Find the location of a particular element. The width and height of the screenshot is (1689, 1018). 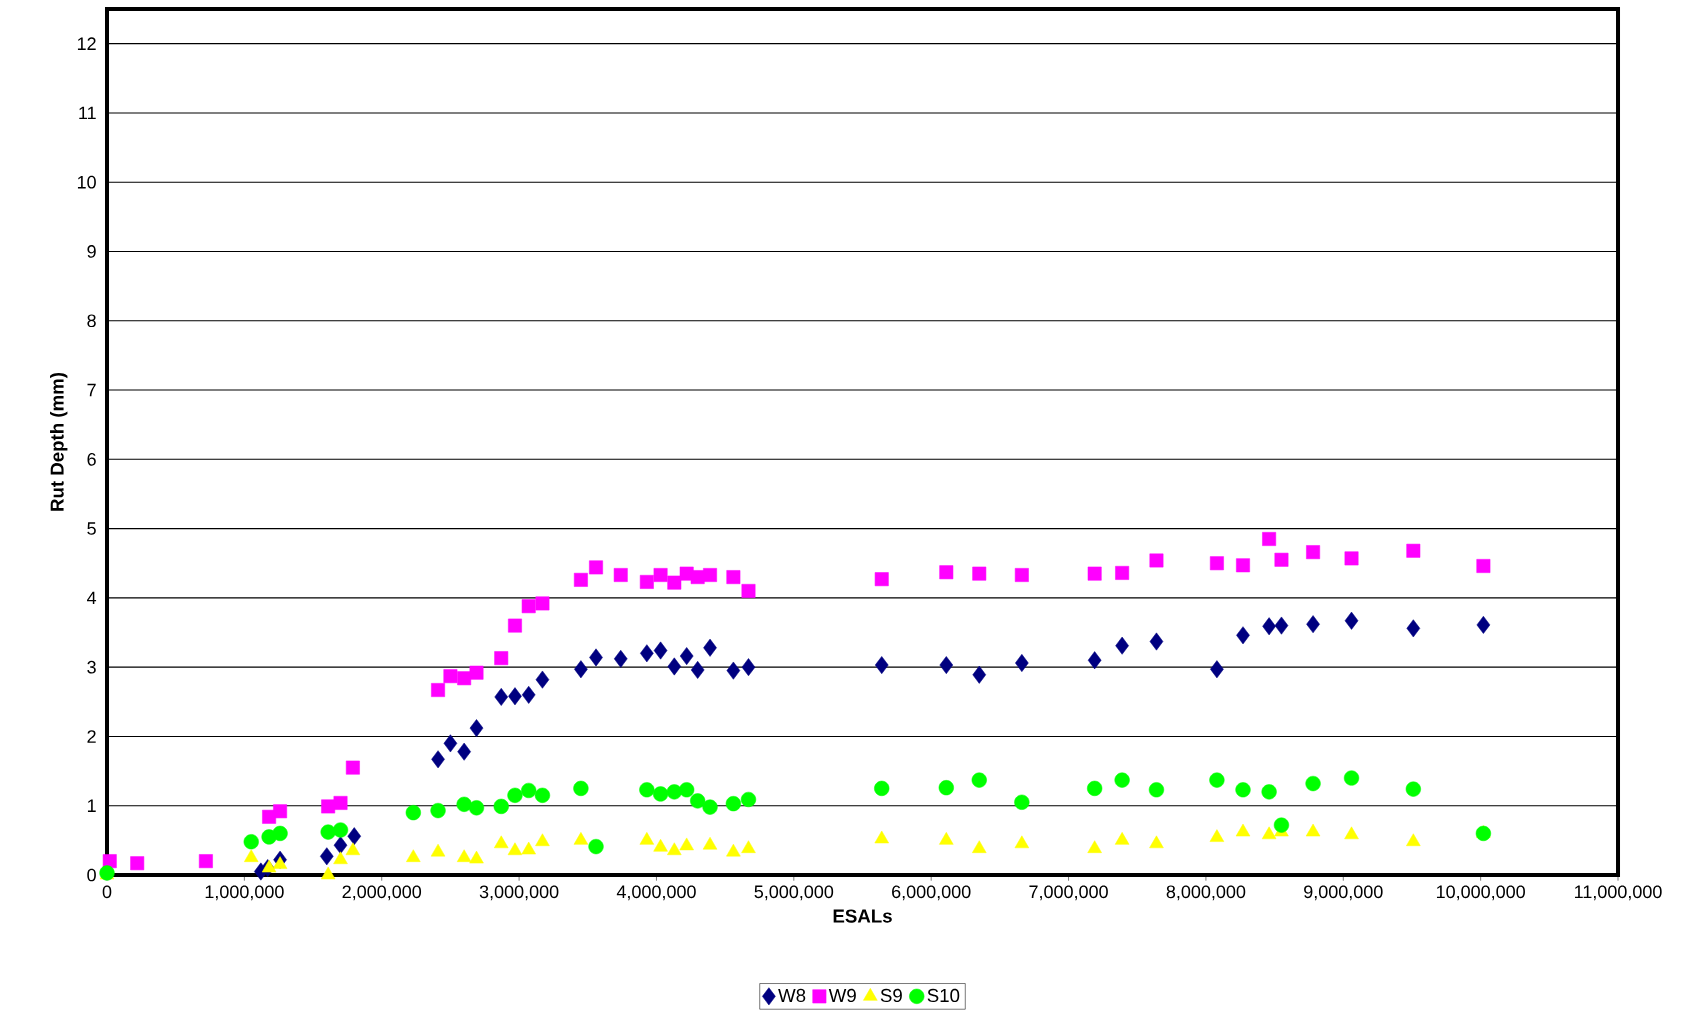

y-tick-label: 7 is located at coordinates (91, 390).